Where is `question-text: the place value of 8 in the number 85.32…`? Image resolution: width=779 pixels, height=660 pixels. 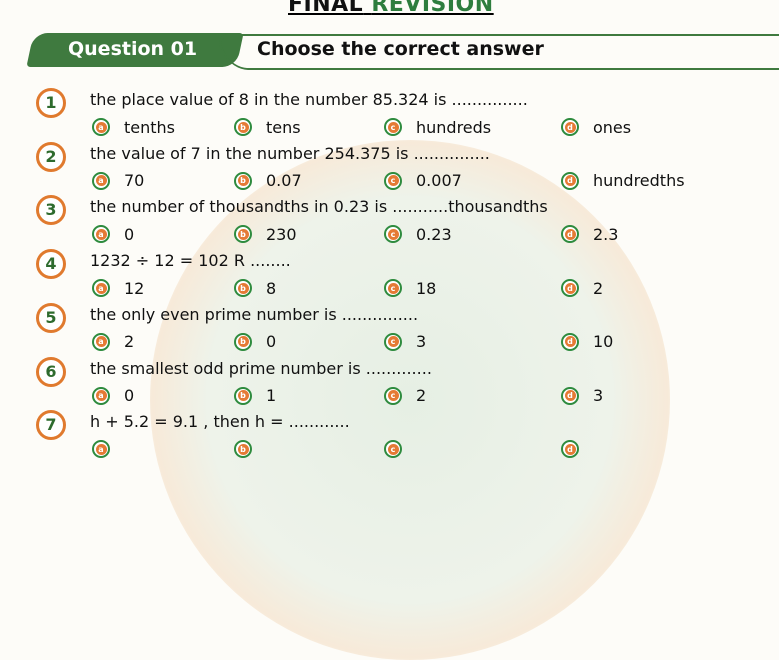 question-text: the place value of 8 in the number 85.32… is located at coordinates (309, 99).